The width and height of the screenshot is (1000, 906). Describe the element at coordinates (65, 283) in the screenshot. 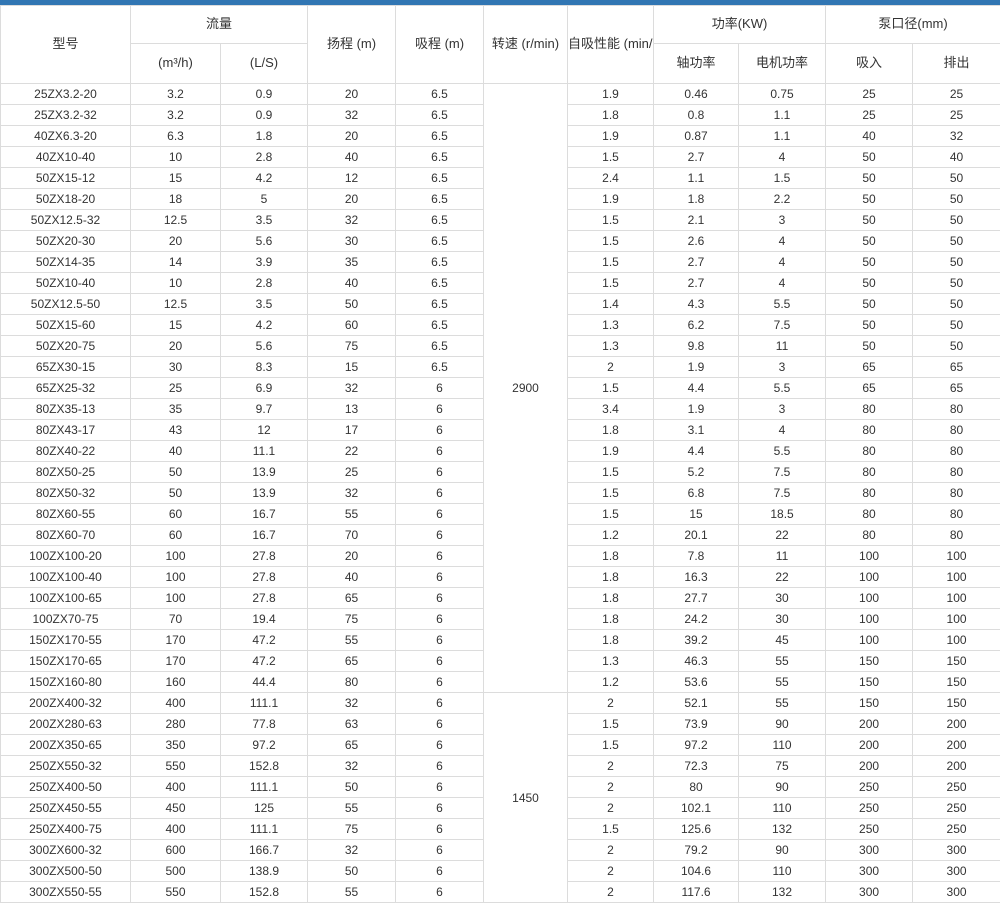

I see `cell-model: 50ZX10-40` at that location.